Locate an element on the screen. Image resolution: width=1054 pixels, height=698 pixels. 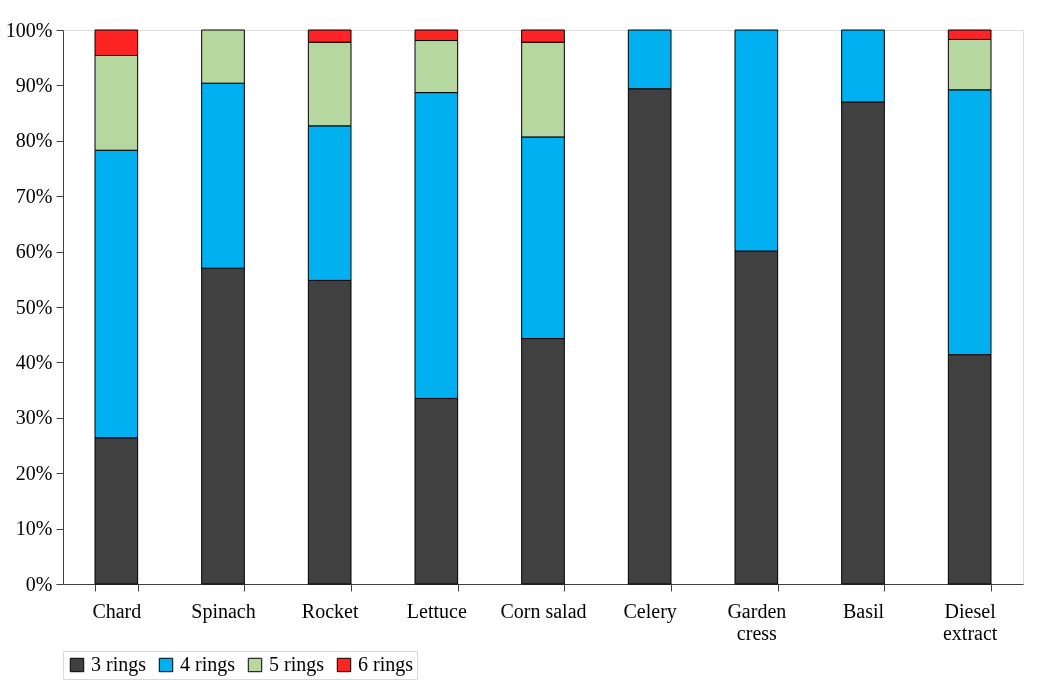
x-tick-label: Lettuce is located at coordinates (436, 610).